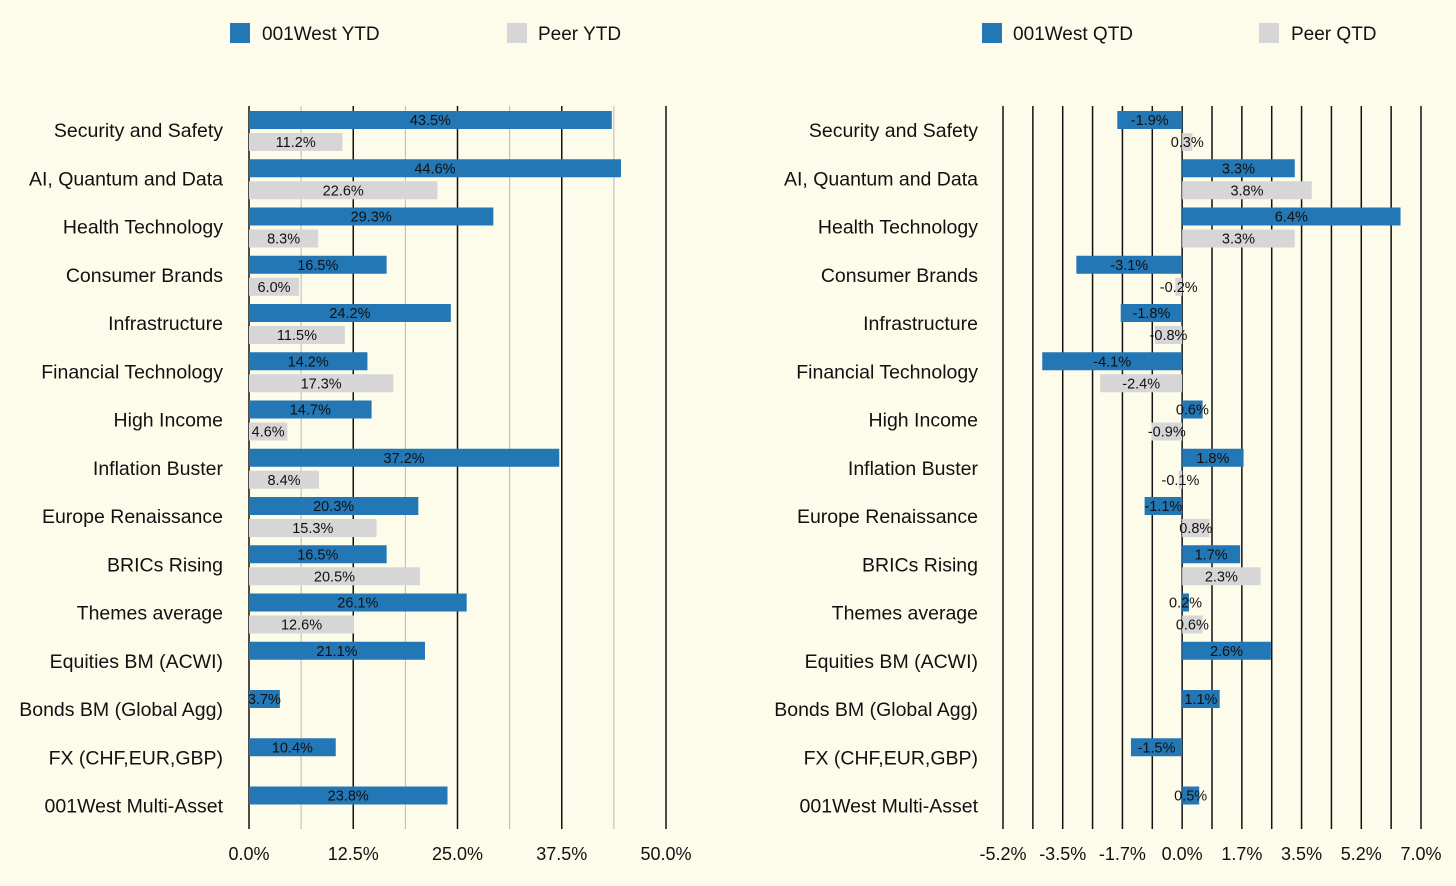 Image resolution: width=1456 pixels, height=886 pixels. What do you see at coordinates (1212, 459) in the screenshot?
I see `fund-value-label: 1.8%` at bounding box center [1212, 459].